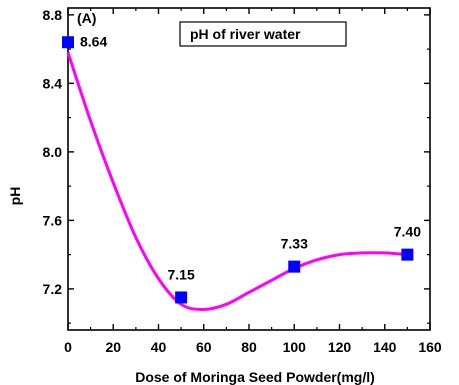 This screenshot has height=385, width=459. What do you see at coordinates (53, 15) in the screenshot?
I see `y-tick-label: 8.8` at bounding box center [53, 15].